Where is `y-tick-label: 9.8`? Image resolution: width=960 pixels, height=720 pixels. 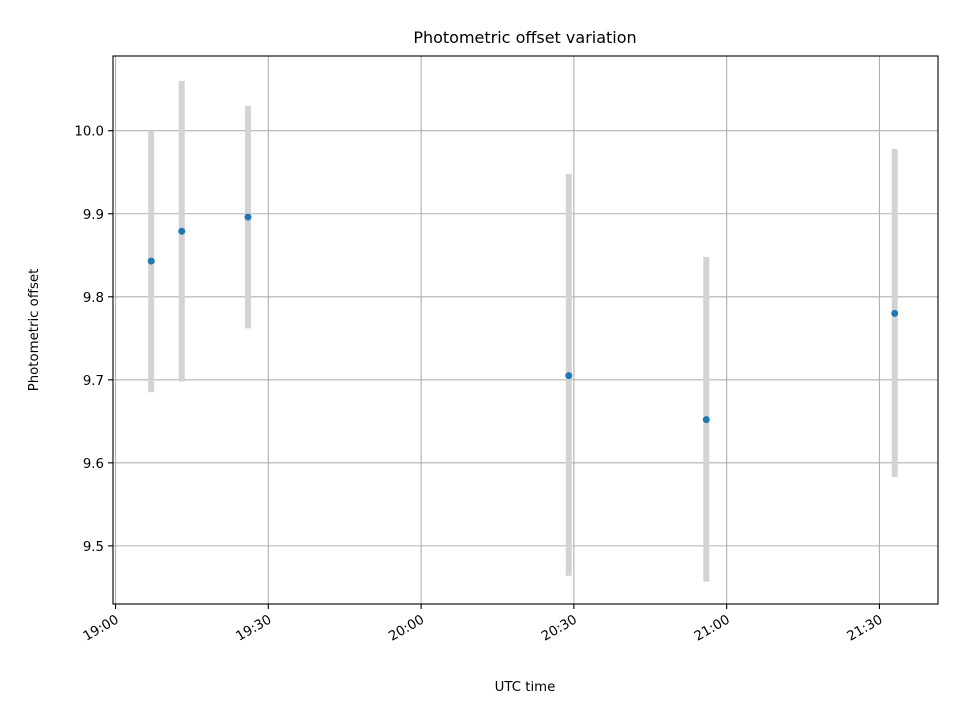
y-tick-label: 9.8 is located at coordinates (93, 298).